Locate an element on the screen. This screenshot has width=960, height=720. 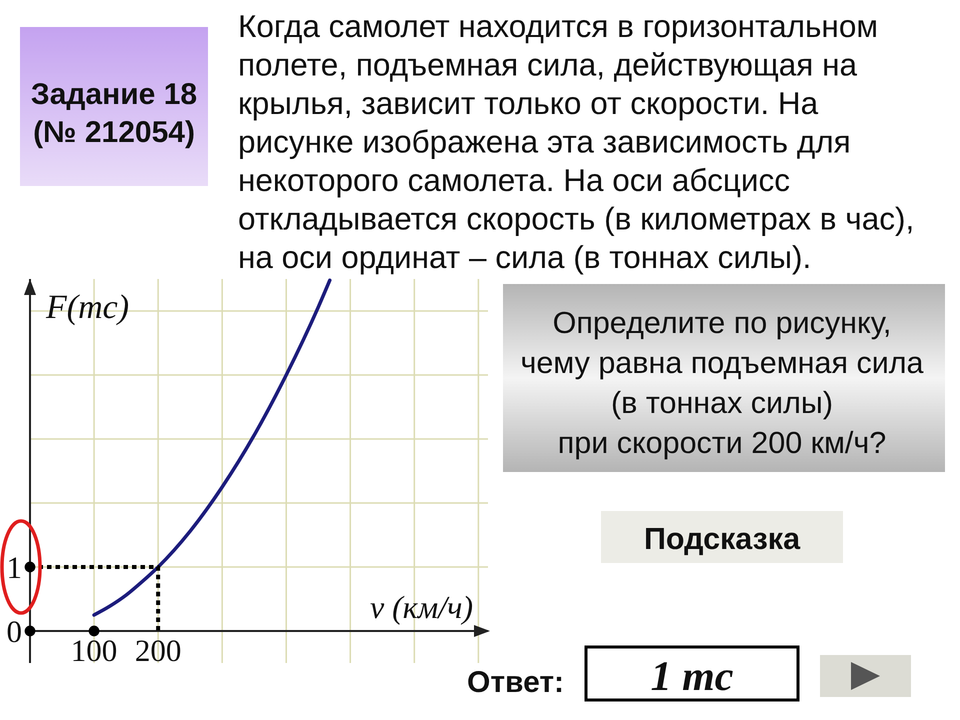
text: Определите по рисунку, чему равна подъемная сила (в тоннах силы) при скорости 200 км/ч? is located at coordinates (722, 383).